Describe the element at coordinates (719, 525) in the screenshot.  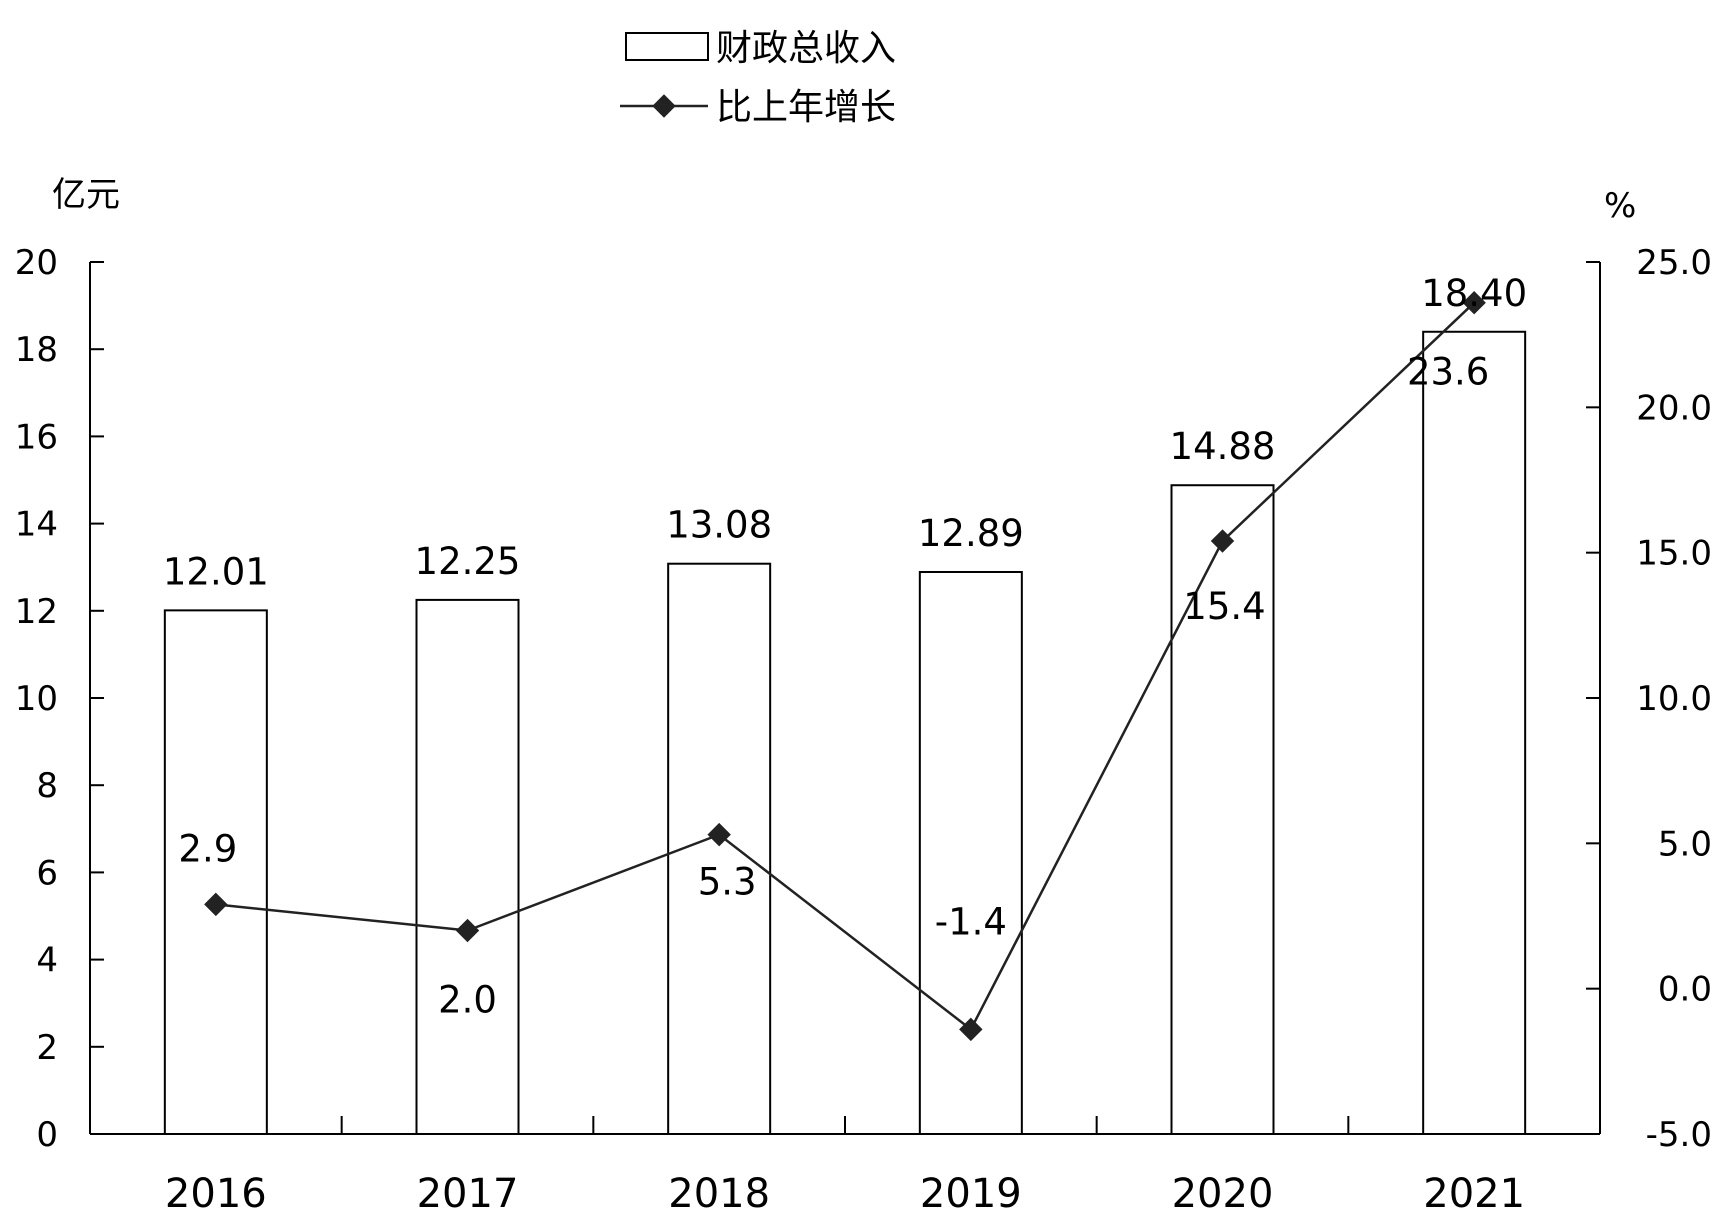
I see `bar-value-label: 13.08` at that location.